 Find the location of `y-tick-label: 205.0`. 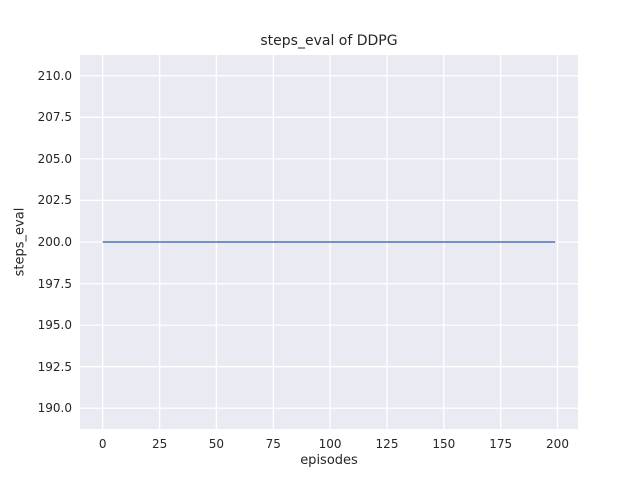

y-tick-label: 205.0 is located at coordinates (54, 158).